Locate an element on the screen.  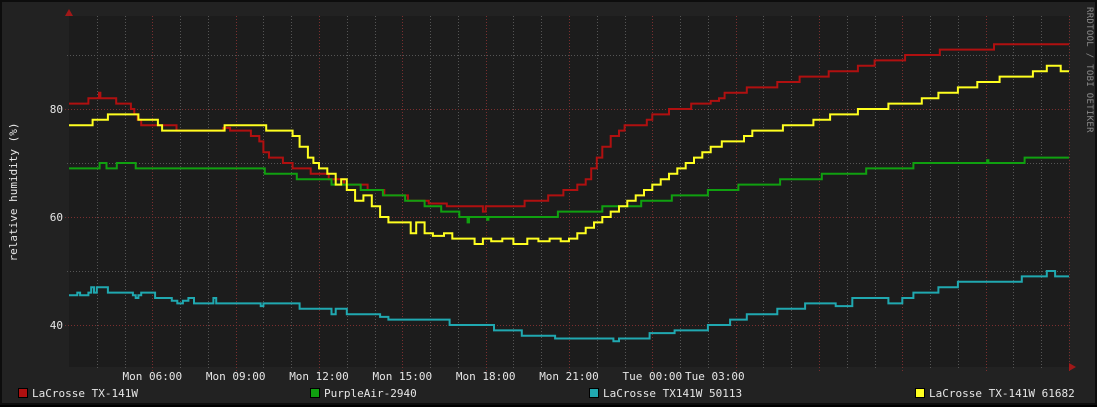
y-tick-label: 40 is located at coordinates (56, 325).